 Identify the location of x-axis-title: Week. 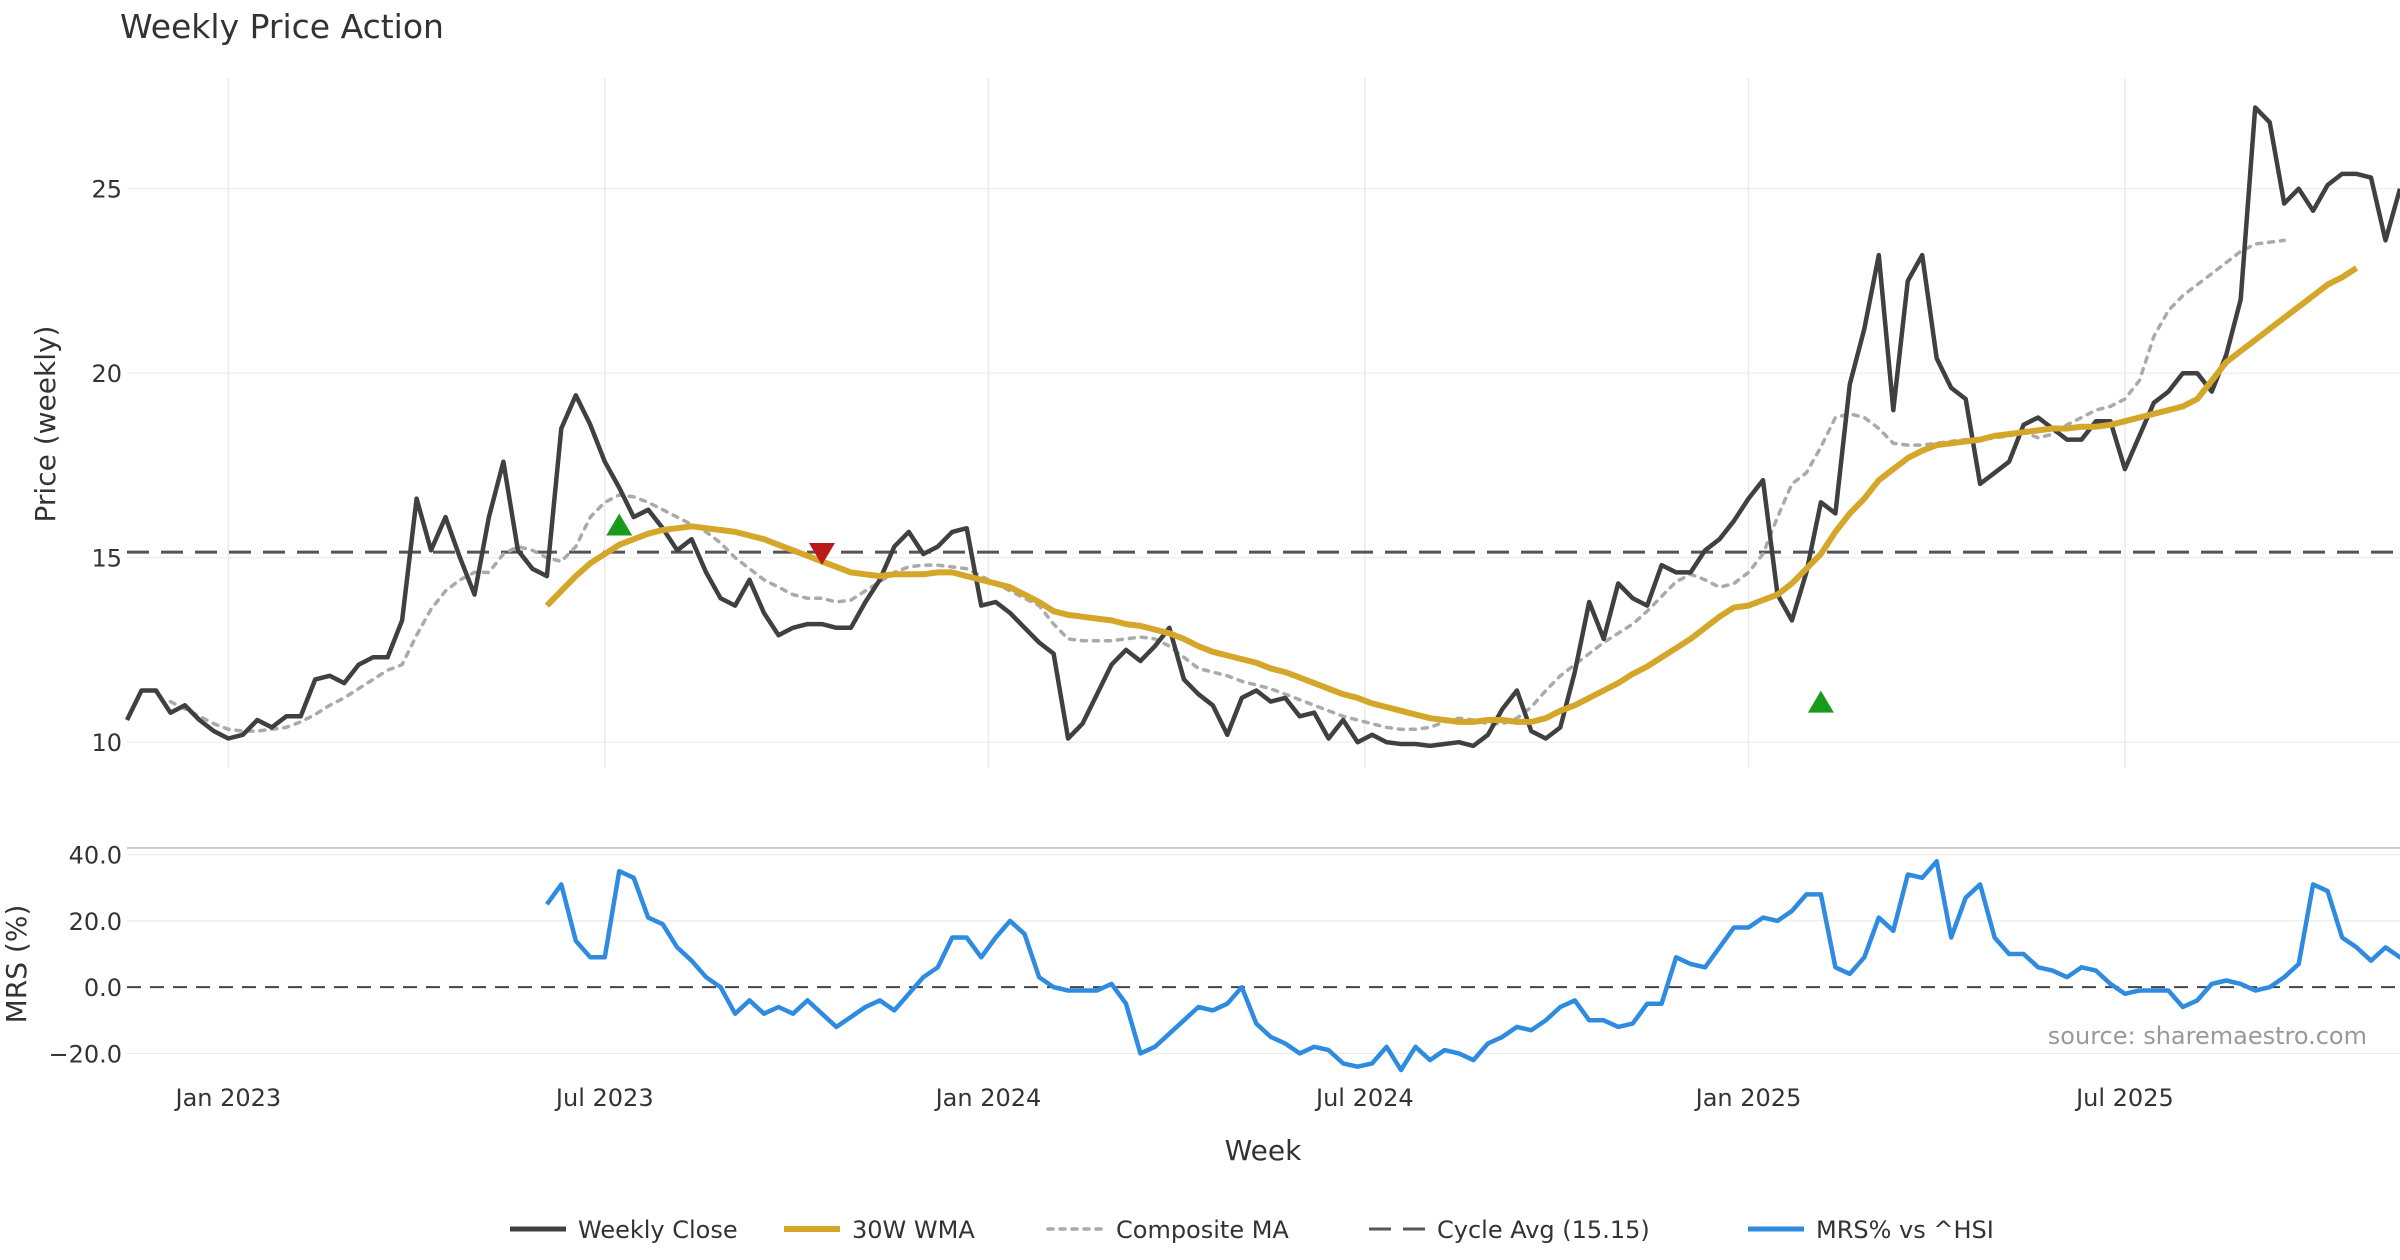
(1263, 1150).